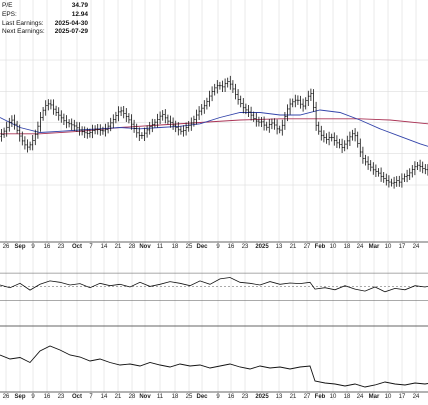 The height and width of the screenshot is (405, 428). I want to click on stat-row-pe: P/E 34.79, so click(45, 6).